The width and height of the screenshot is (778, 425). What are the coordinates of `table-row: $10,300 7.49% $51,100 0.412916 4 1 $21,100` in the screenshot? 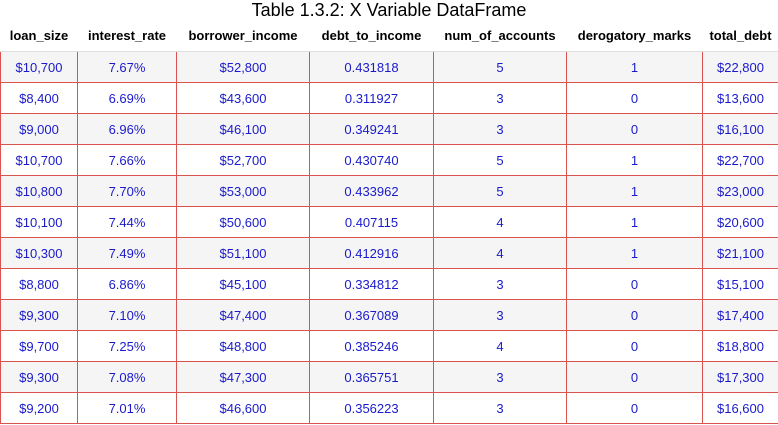 It's located at (389, 253).